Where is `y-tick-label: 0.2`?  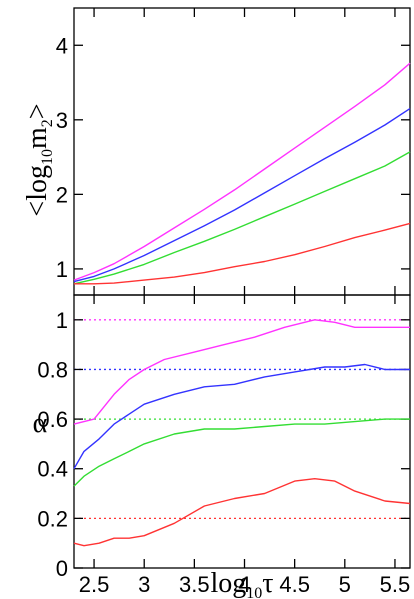
y-tick-label: 0.2 is located at coordinates (52, 518).